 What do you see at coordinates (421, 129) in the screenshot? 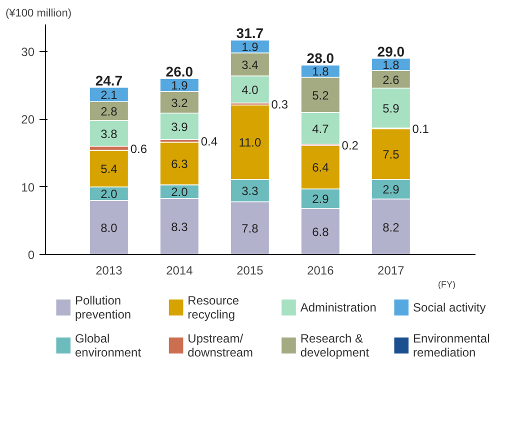
I see `data-label: 0.1` at bounding box center [421, 129].